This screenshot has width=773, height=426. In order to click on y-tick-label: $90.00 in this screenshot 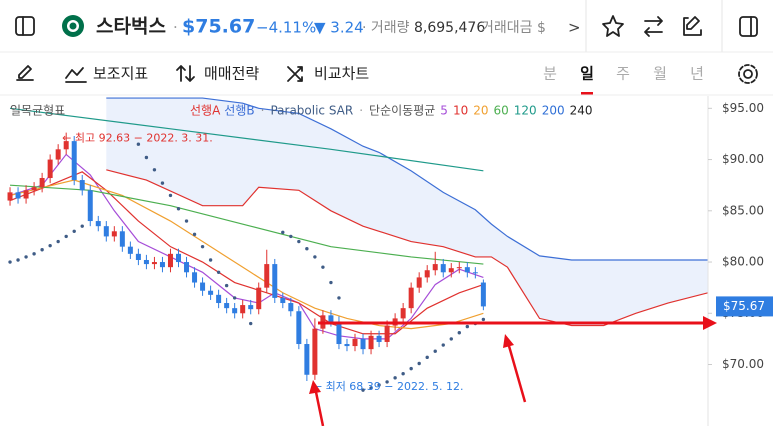, I will do `click(743, 159)`.